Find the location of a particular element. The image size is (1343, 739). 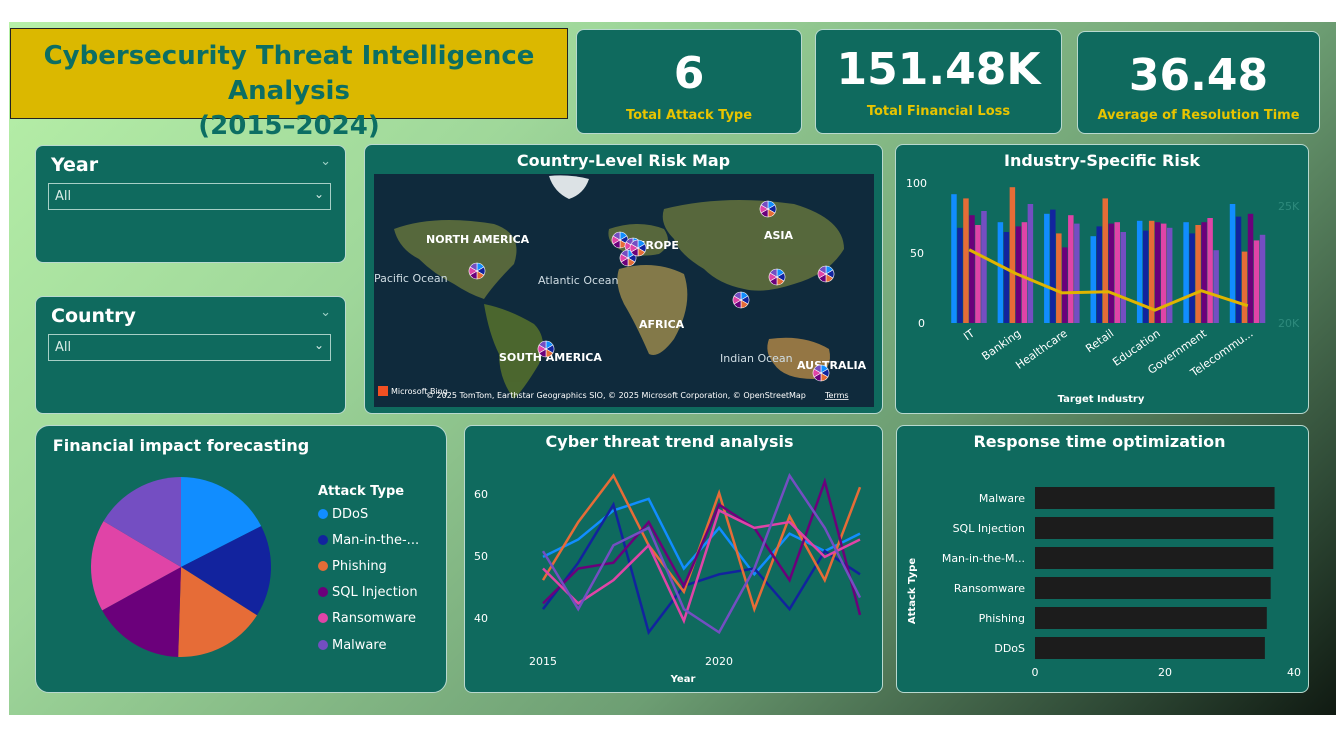

kpi-card-resolution-time: 36.48 Average of Resolution Time is located at coordinates (1198, 82).